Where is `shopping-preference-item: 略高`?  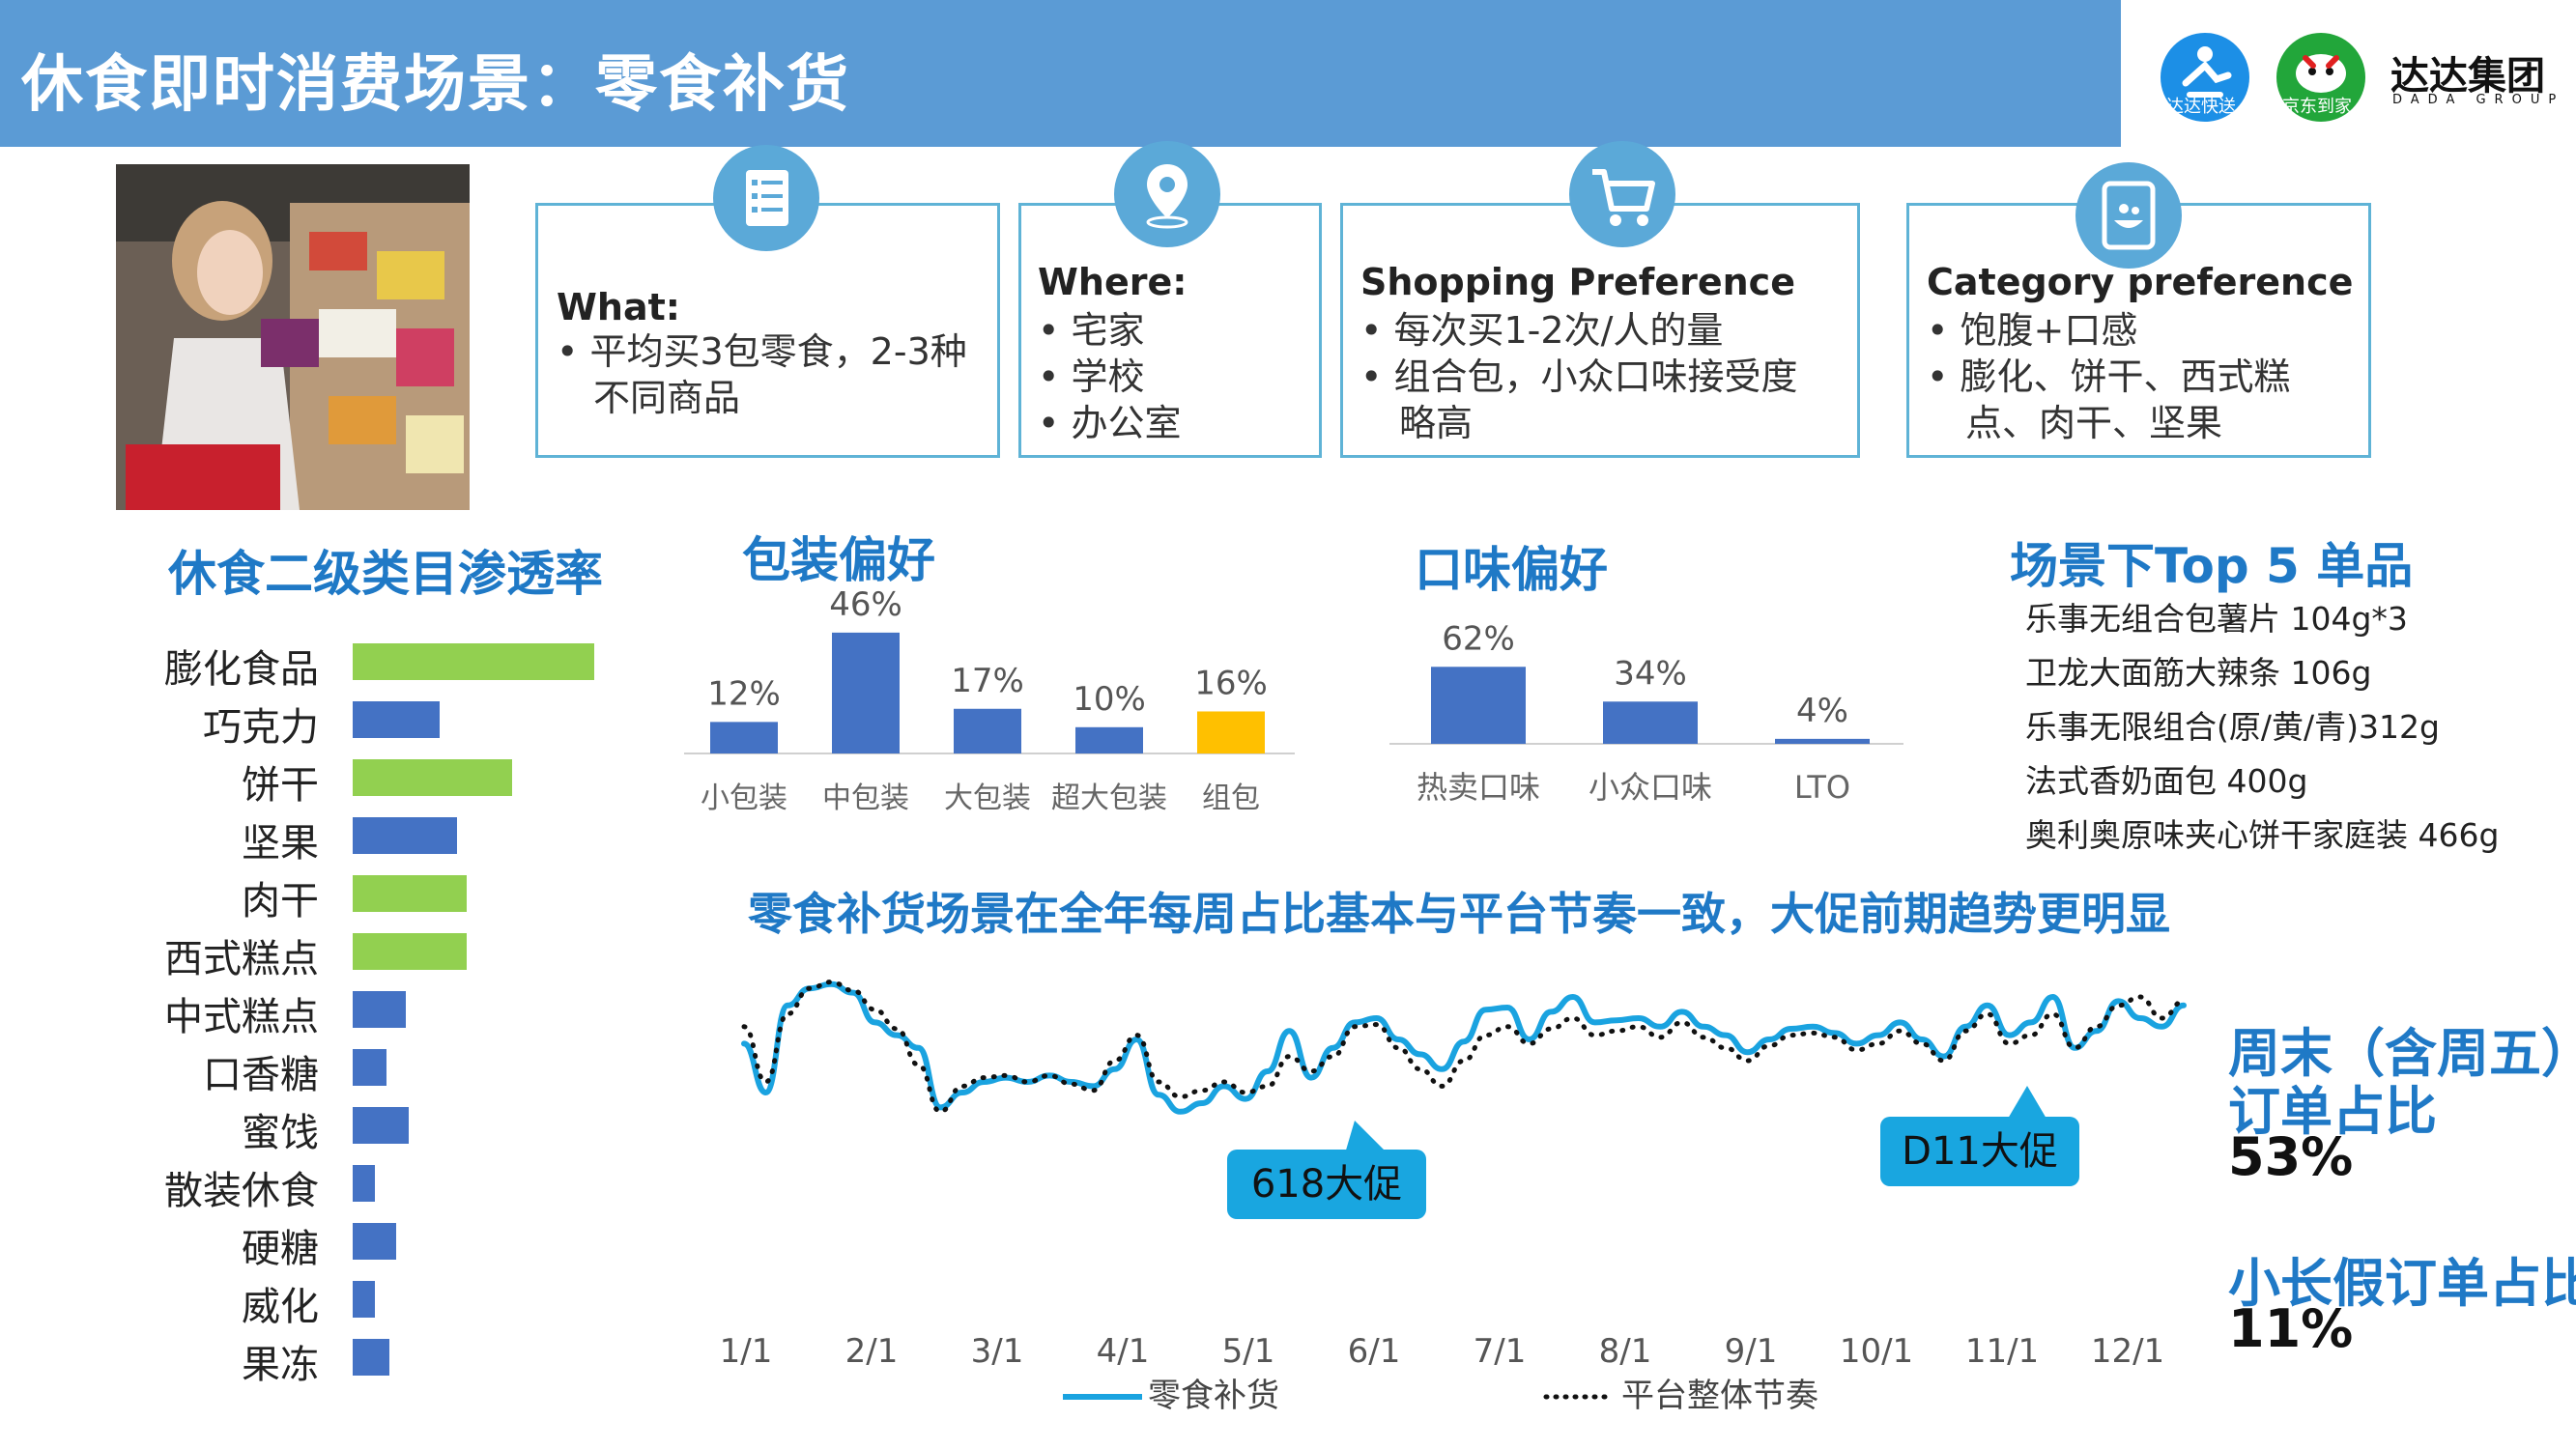
shopping-preference-item: 略高 is located at coordinates (1437, 423).